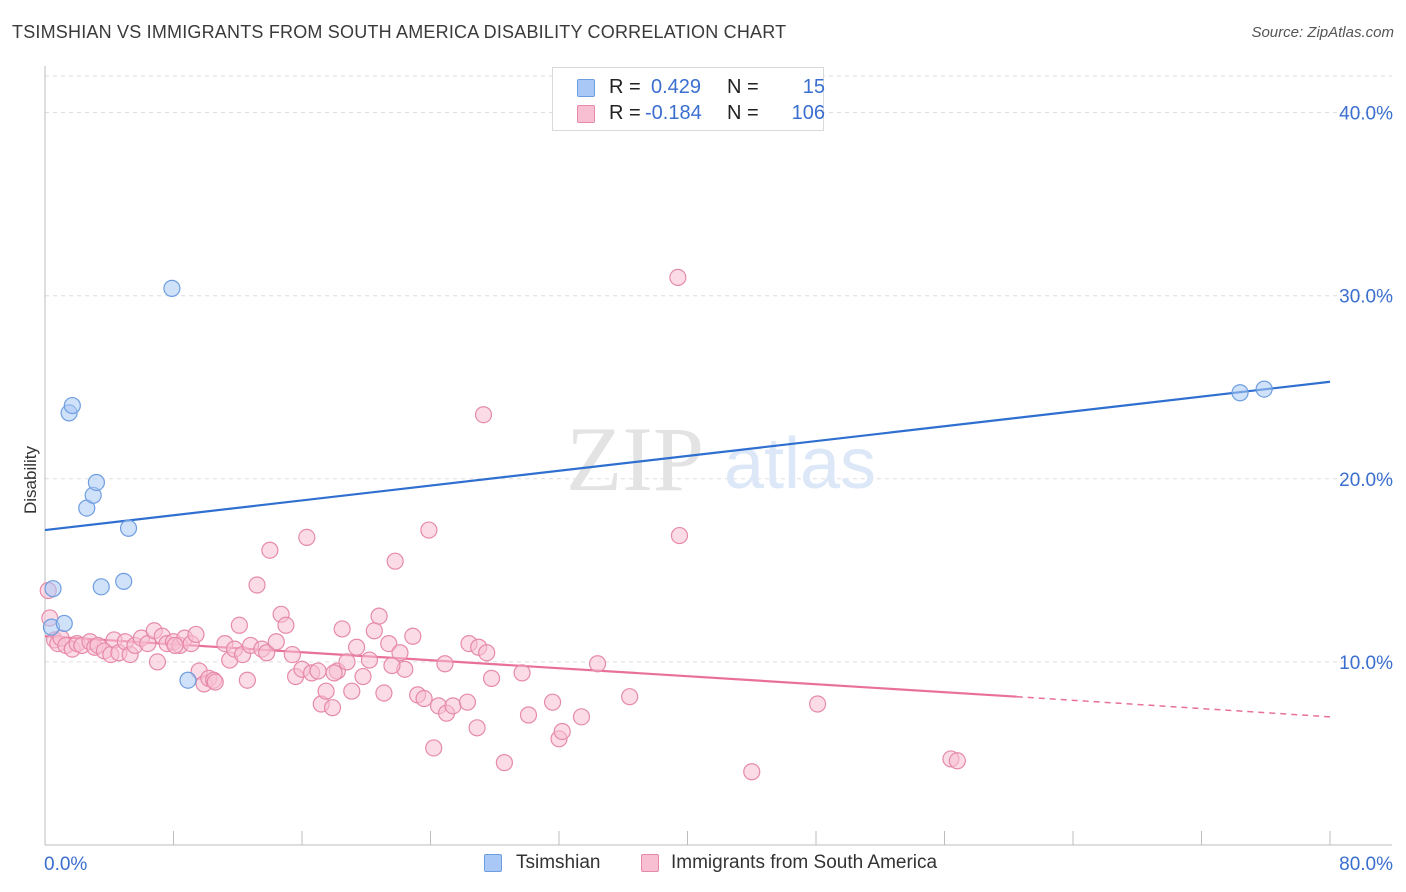 This screenshot has width=1406, height=892. I want to click on correlation-legend: R = 0.429 N = 15 R = -0.184 N = 106, so click(688, 99).